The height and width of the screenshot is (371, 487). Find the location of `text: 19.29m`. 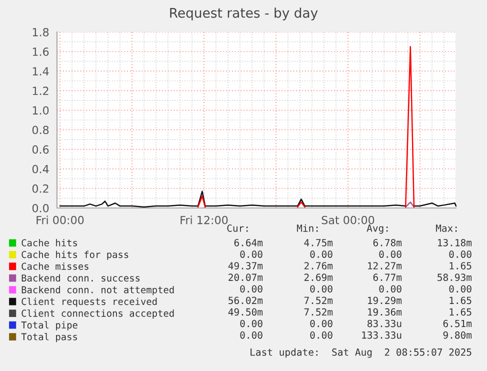

text: 19.29m is located at coordinates (385, 300).